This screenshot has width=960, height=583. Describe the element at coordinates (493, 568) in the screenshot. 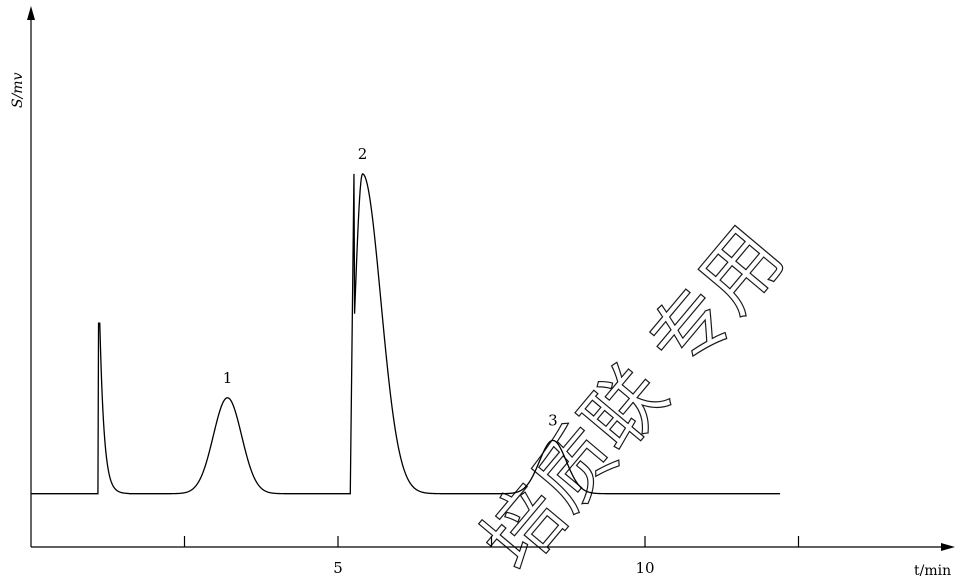

I see `x-tick-labels: 5 10` at that location.